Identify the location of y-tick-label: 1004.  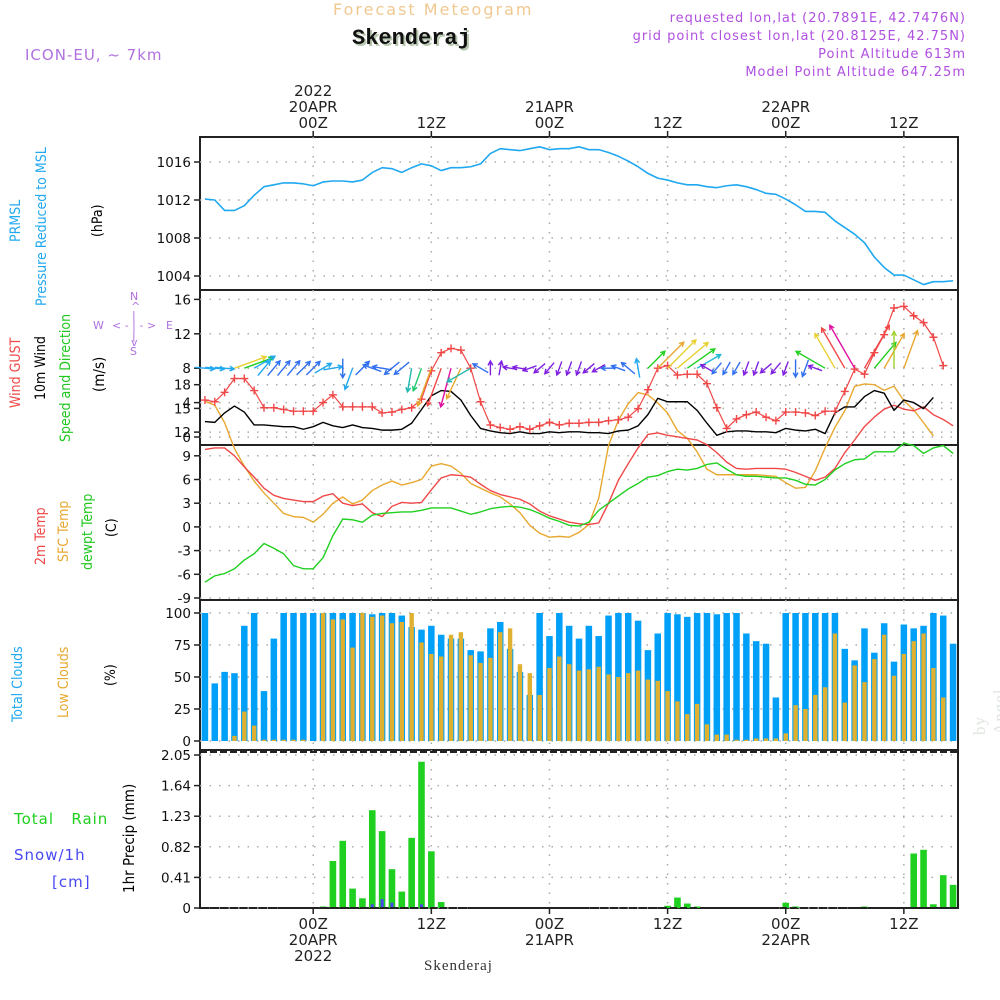
(174, 277).